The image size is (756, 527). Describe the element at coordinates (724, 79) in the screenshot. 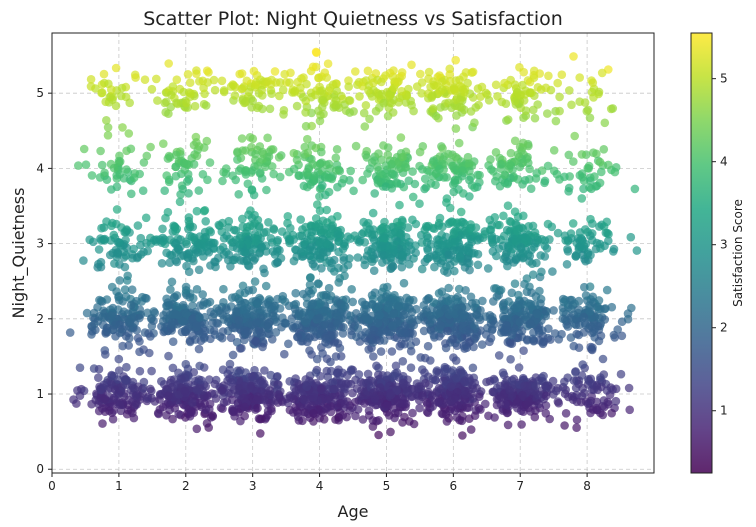

I see `colorbar-tick-label: 5` at that location.